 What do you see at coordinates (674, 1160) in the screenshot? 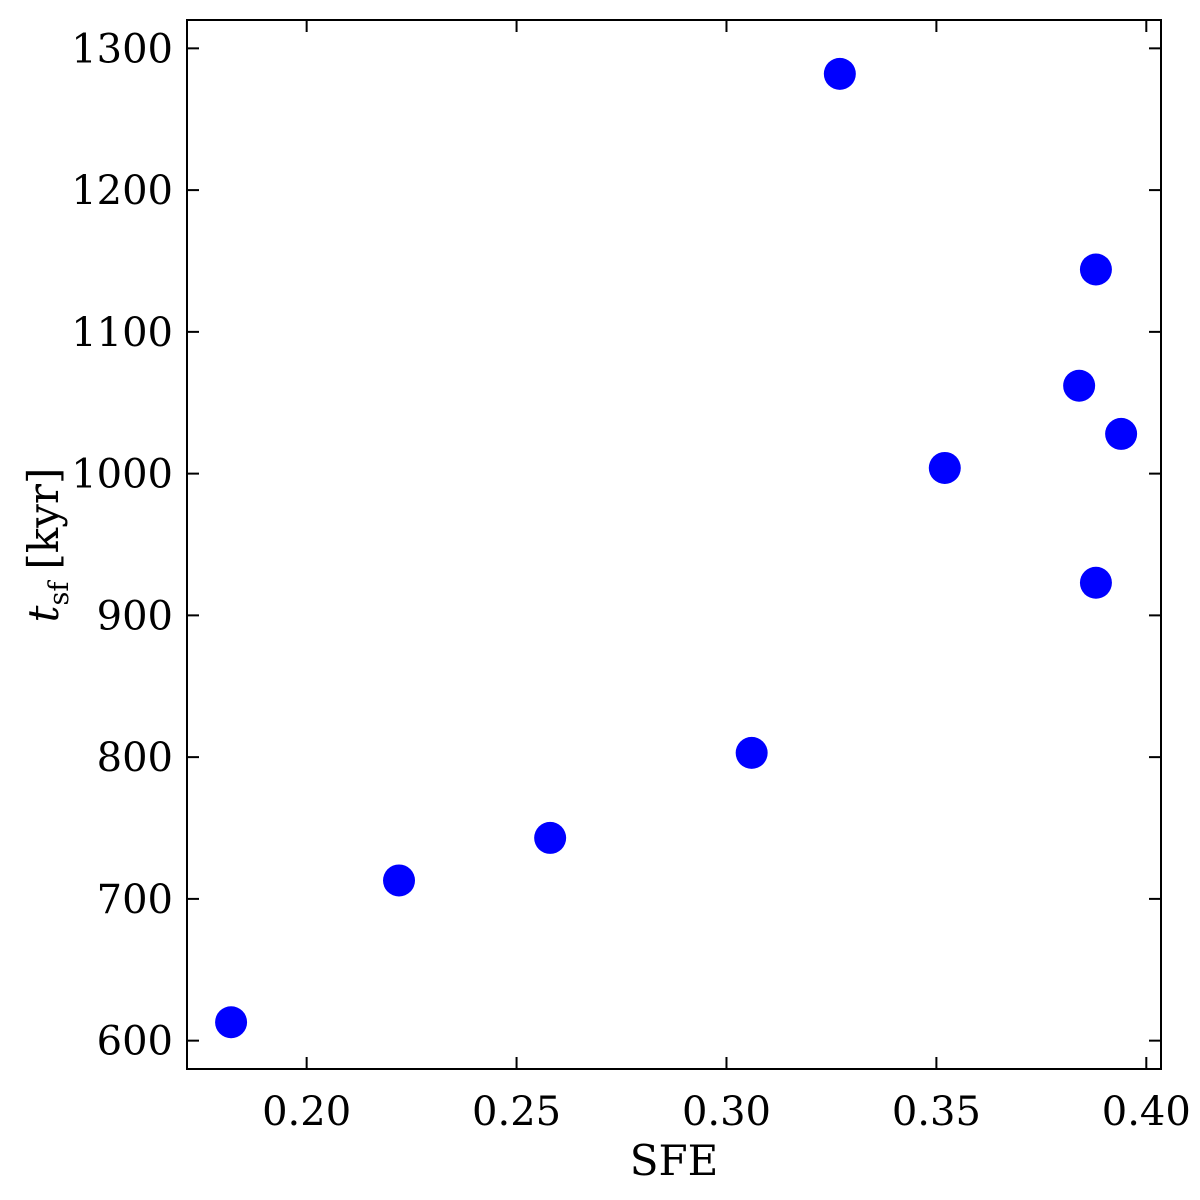
I see `x-axis-label: SFE` at bounding box center [674, 1160].